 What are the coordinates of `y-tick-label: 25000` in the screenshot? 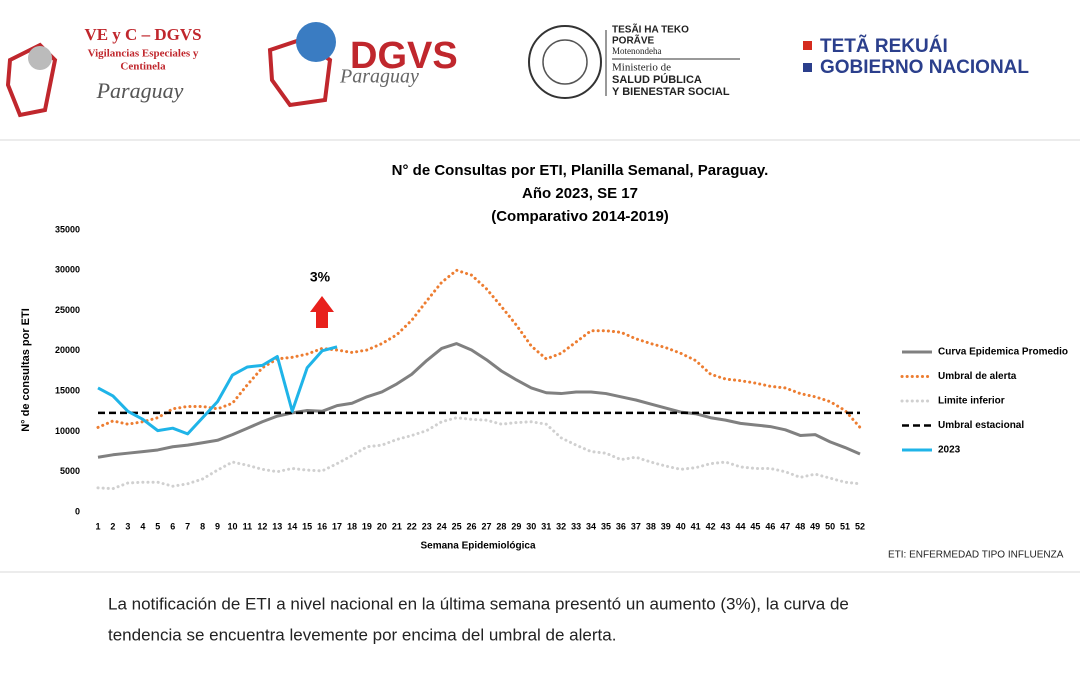 It's located at (67, 310).